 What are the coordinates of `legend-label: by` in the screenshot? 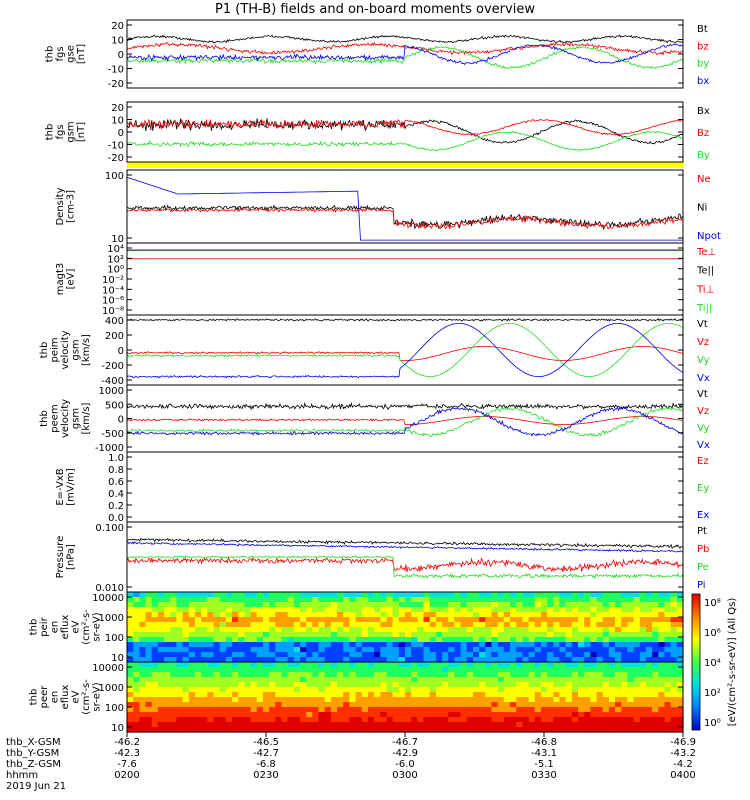 It's located at (703, 64).